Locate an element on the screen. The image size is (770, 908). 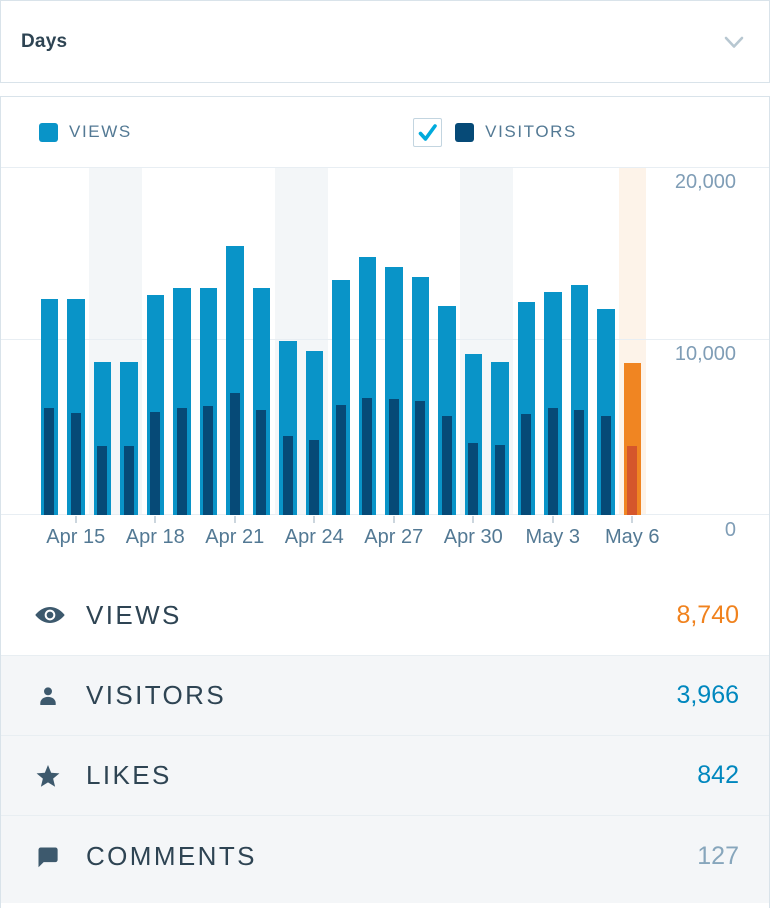
chevron-down-icon is located at coordinates (734, 42).